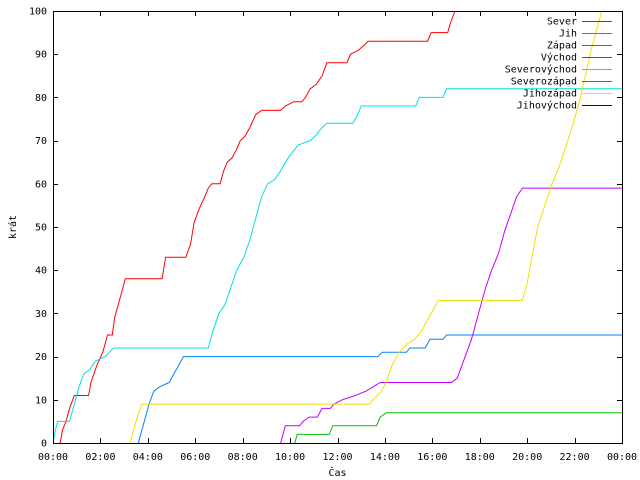 The height and width of the screenshot is (480, 640). What do you see at coordinates (568, 34) in the screenshot?
I see `legend-label: Jih` at bounding box center [568, 34].